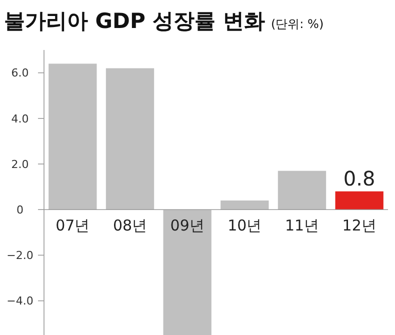 The width and height of the screenshot is (395, 335). What do you see at coordinates (359, 178) in the screenshot?
I see `data-label: 0.8` at bounding box center [359, 178].